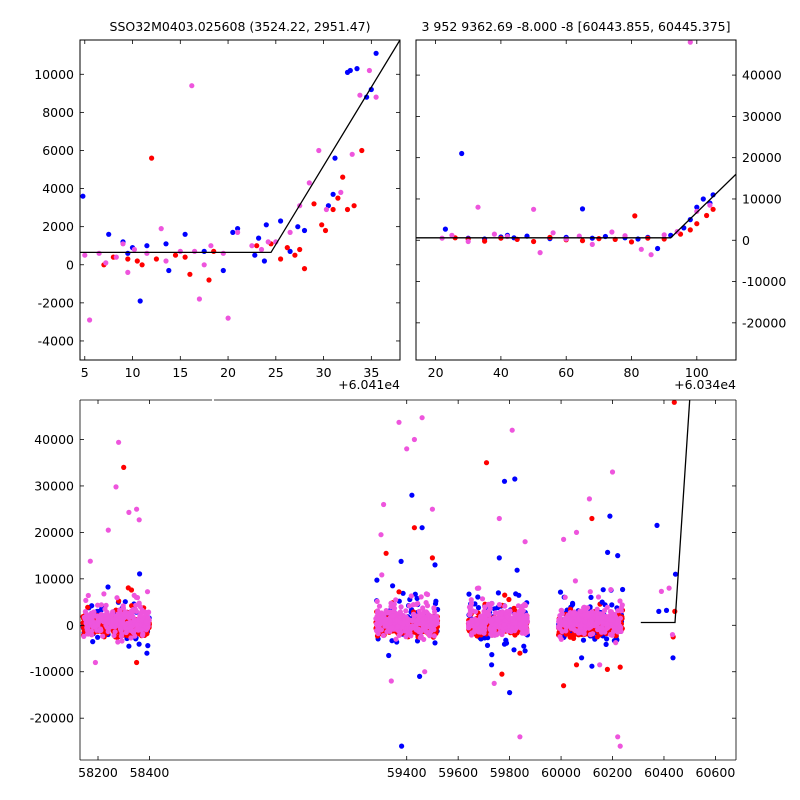 Image resolution: width=800 pixels, height=800 pixels. Describe the element at coordinates (371, 372) in the screenshot. I see `x-tick-label: 35` at that location.